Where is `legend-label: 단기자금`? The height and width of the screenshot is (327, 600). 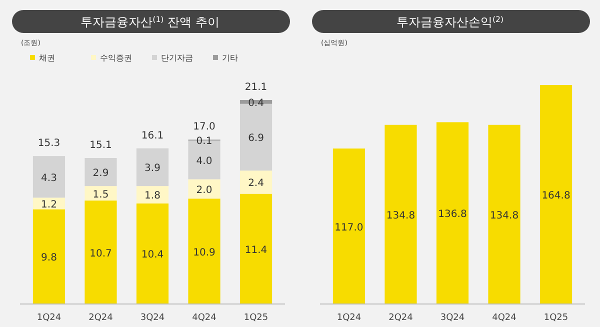 legend-label: 단기자금 is located at coordinates (177, 58).